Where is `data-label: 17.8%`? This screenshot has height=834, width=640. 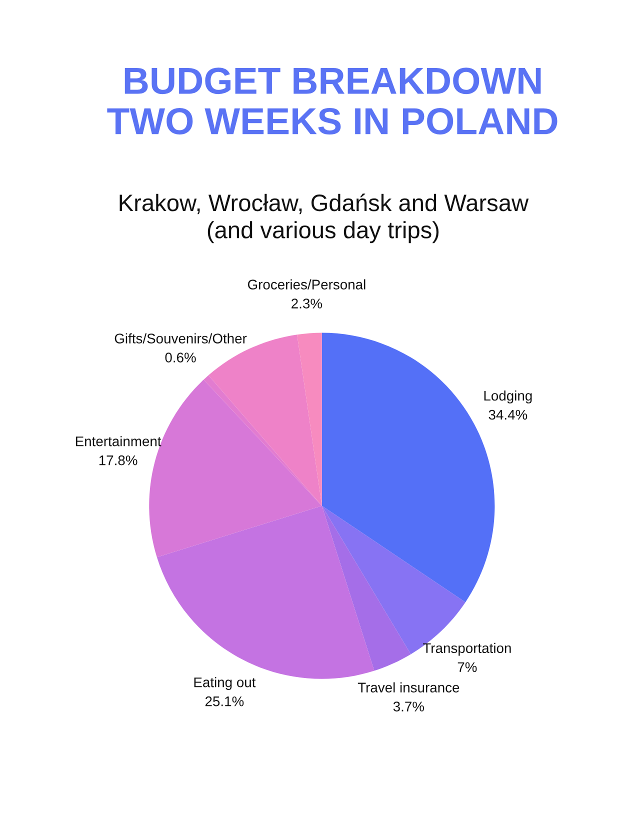 data-label: 17.8% is located at coordinates (118, 460).